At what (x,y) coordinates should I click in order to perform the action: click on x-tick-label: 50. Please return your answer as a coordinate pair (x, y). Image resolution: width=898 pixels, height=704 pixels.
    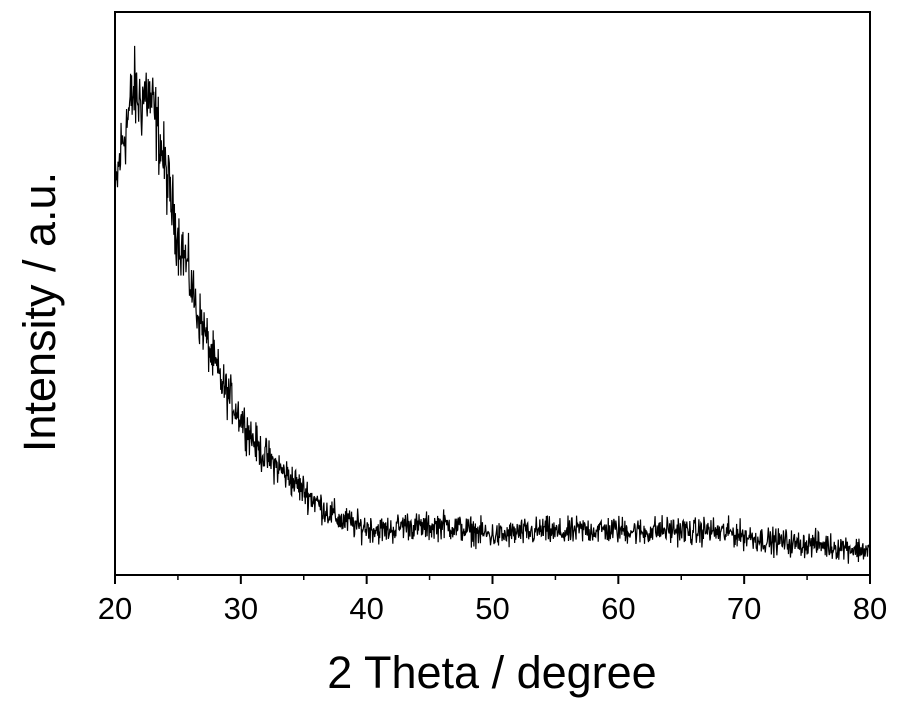
    Looking at the image, I should click on (492, 608).